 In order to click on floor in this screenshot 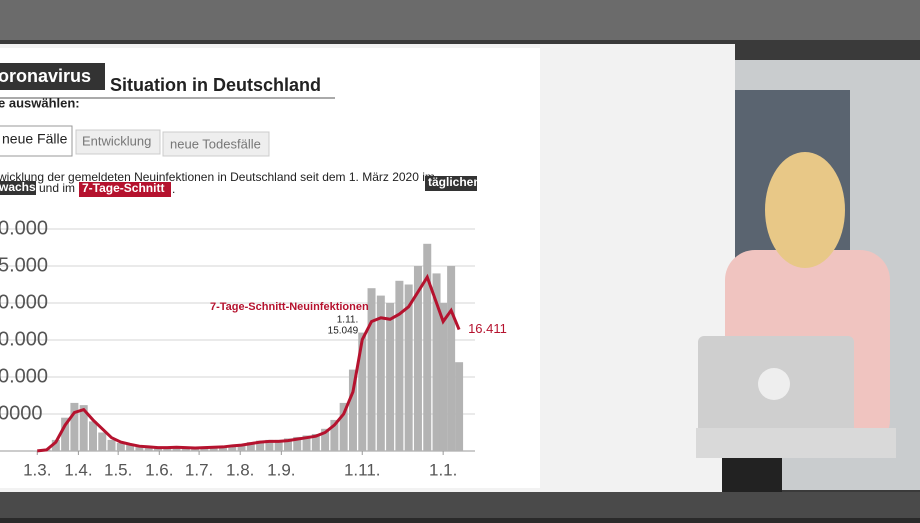, I will do `click(460, 505)`.